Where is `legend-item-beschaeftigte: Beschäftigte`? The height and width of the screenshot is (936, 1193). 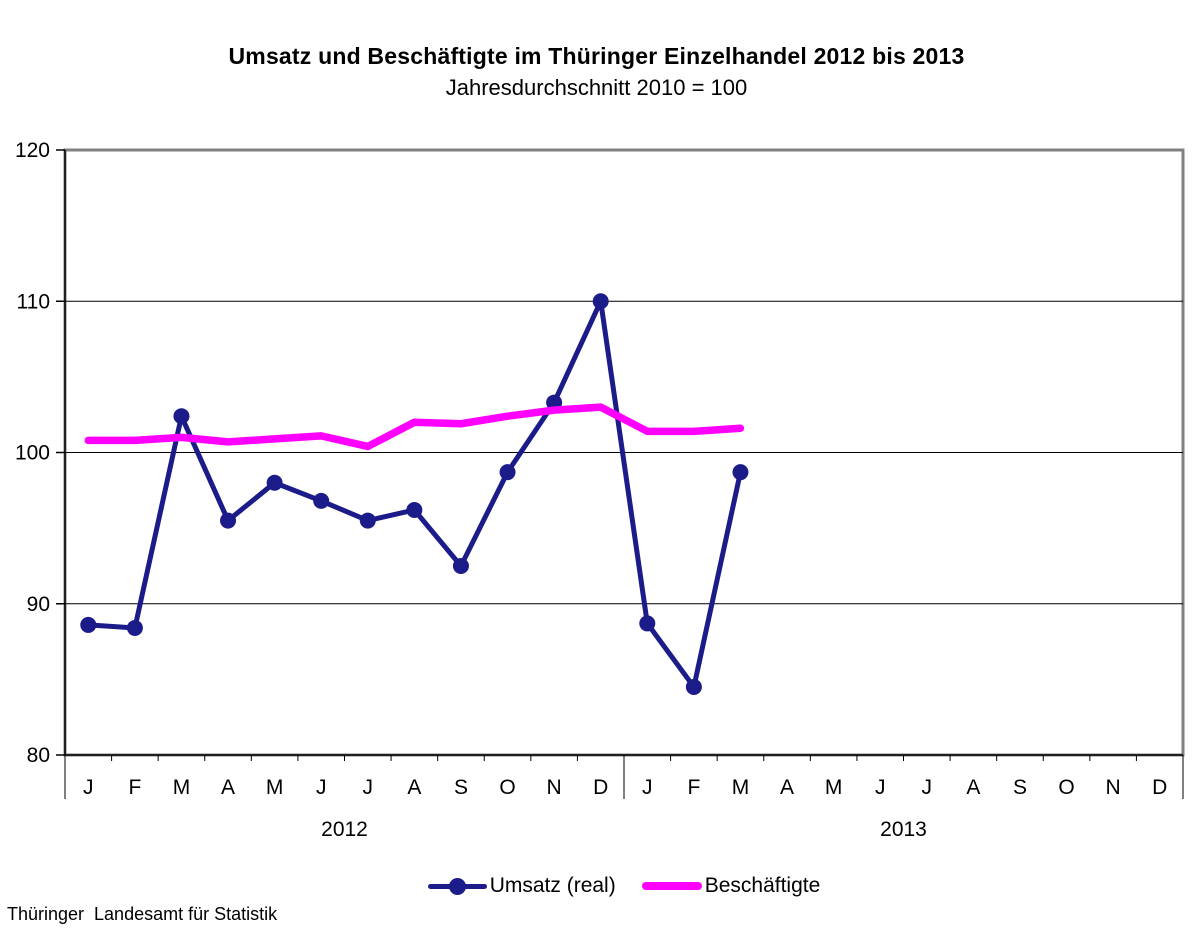 legend-item-beschaeftigte: Beschäftigte is located at coordinates (731, 886).